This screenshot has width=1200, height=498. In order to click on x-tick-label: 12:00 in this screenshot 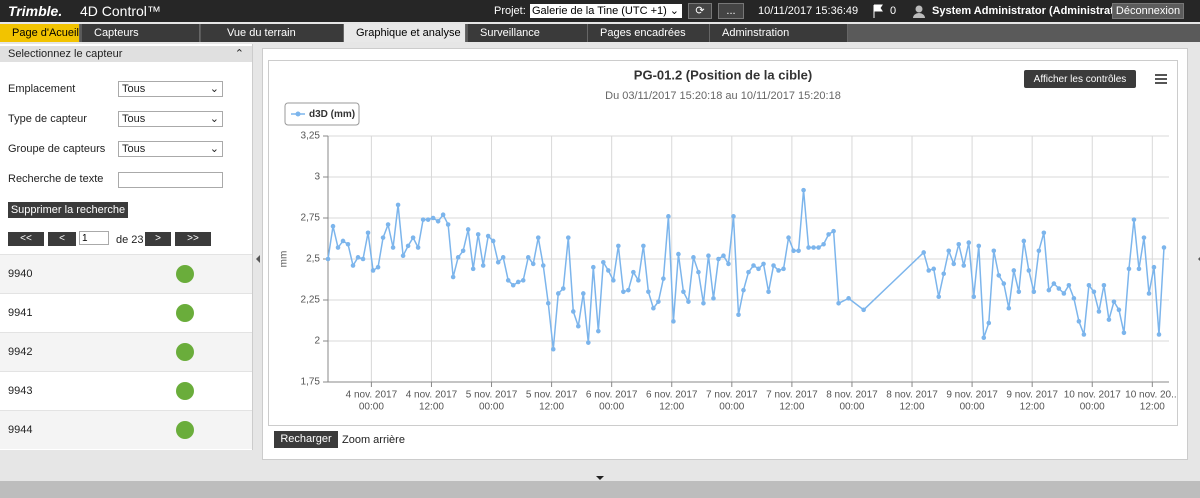, I will do `click(431, 407)`.